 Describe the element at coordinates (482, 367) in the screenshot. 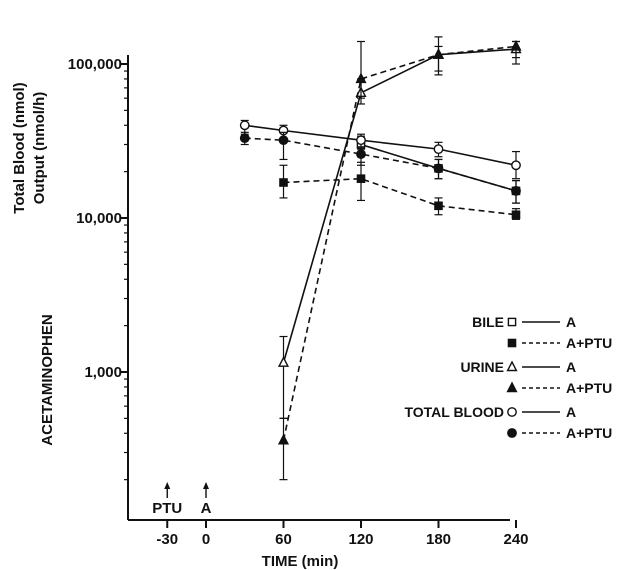

I see `legend-group-label: URINE` at that location.